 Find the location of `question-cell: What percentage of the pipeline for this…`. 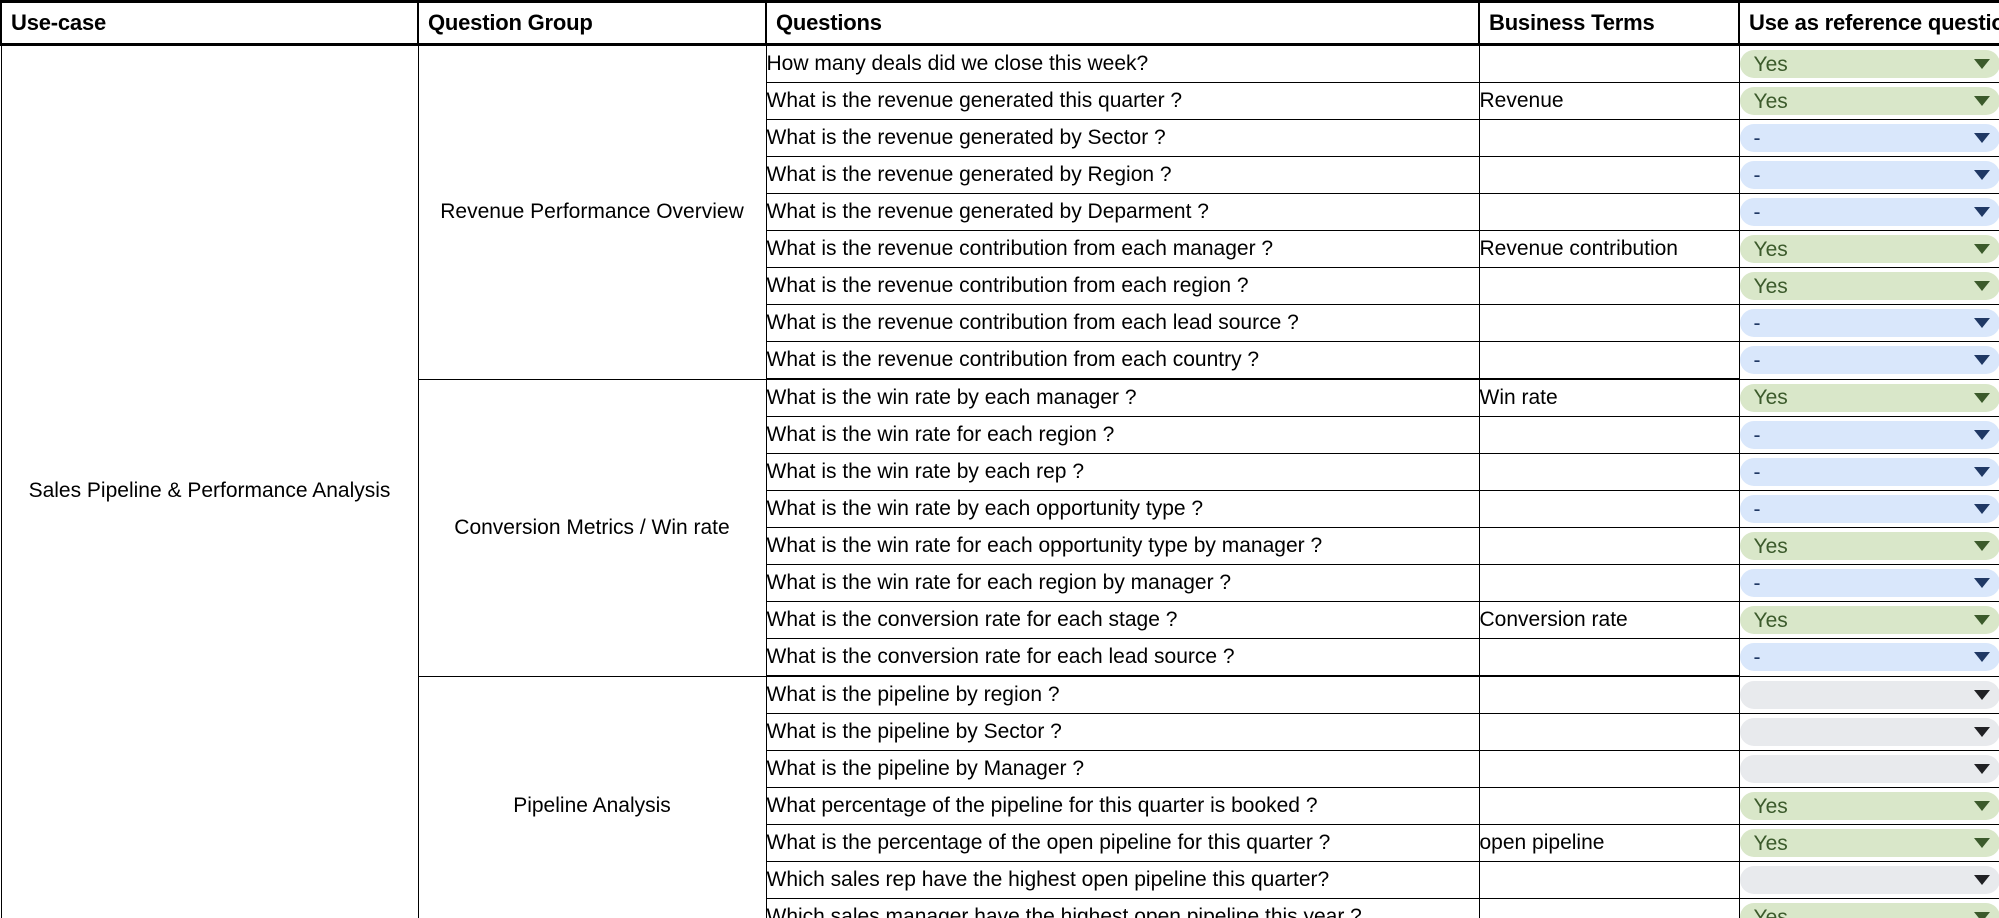

question-cell: What percentage of the pipeline for this… is located at coordinates (1122, 806).